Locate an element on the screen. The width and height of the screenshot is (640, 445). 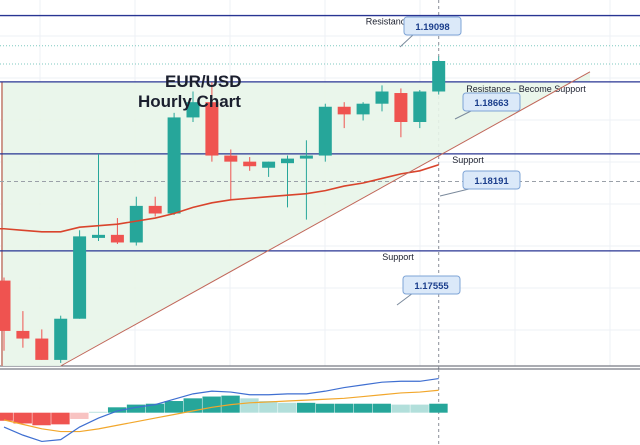
macd-signal-line is located at coordinates (221, 411).